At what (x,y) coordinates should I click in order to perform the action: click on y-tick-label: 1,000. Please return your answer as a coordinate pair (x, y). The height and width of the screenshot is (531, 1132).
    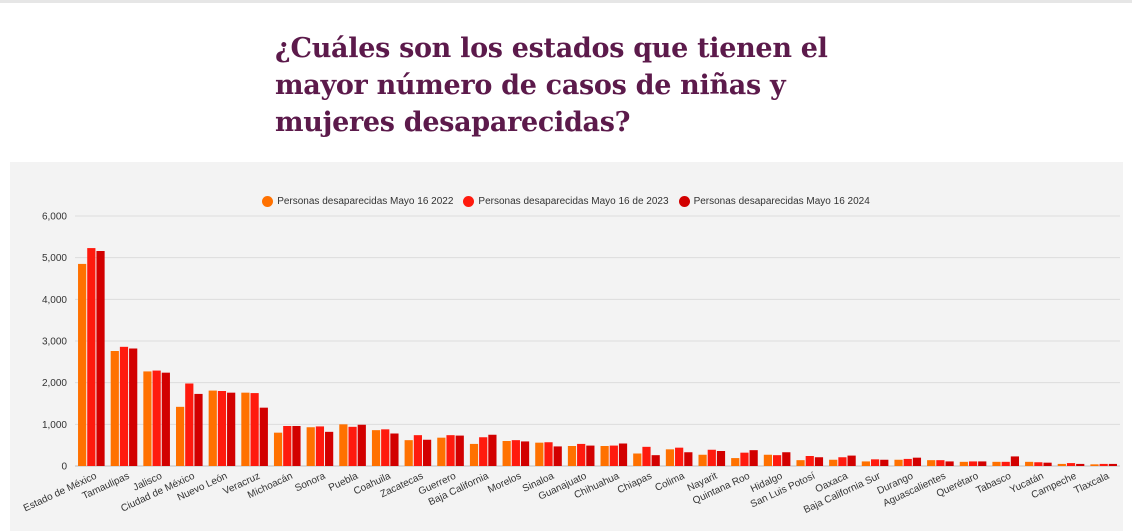
    Looking at the image, I should click on (54, 425).